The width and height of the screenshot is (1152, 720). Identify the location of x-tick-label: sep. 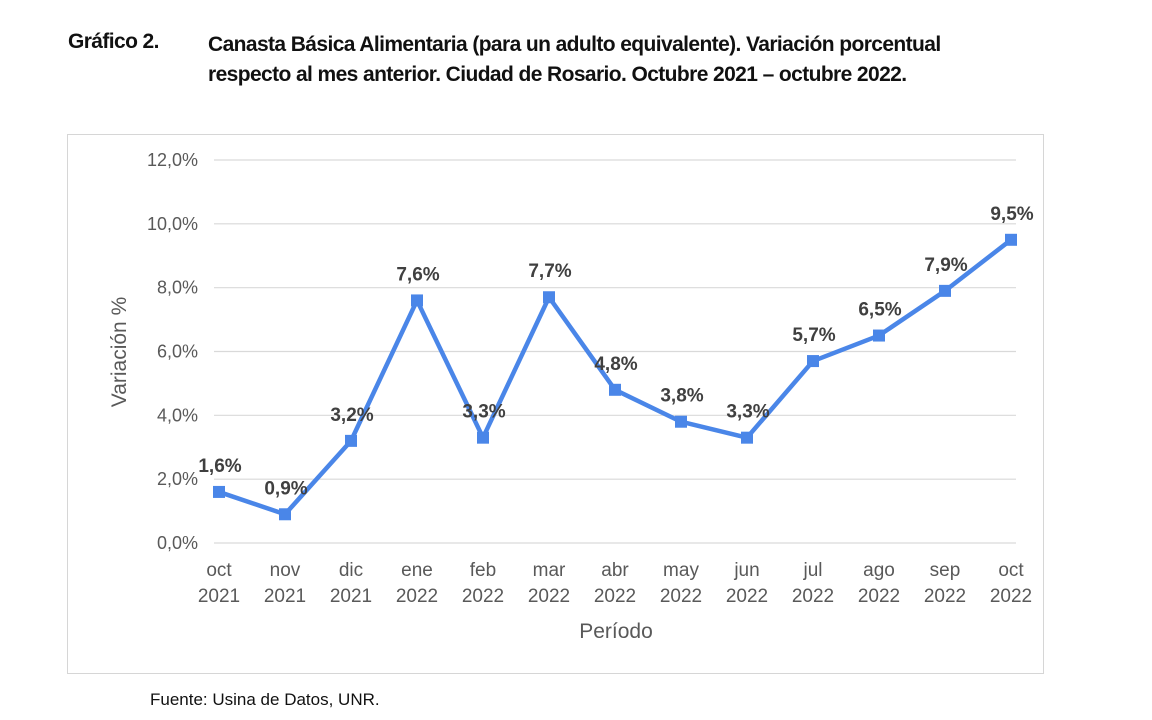
(945, 570).